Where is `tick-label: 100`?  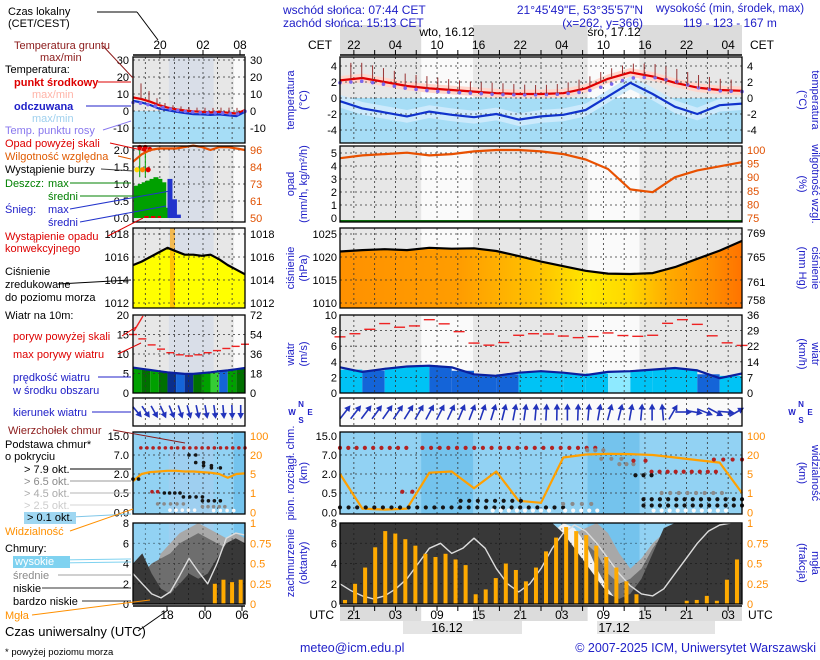
tick-label: 100 is located at coordinates (756, 151).